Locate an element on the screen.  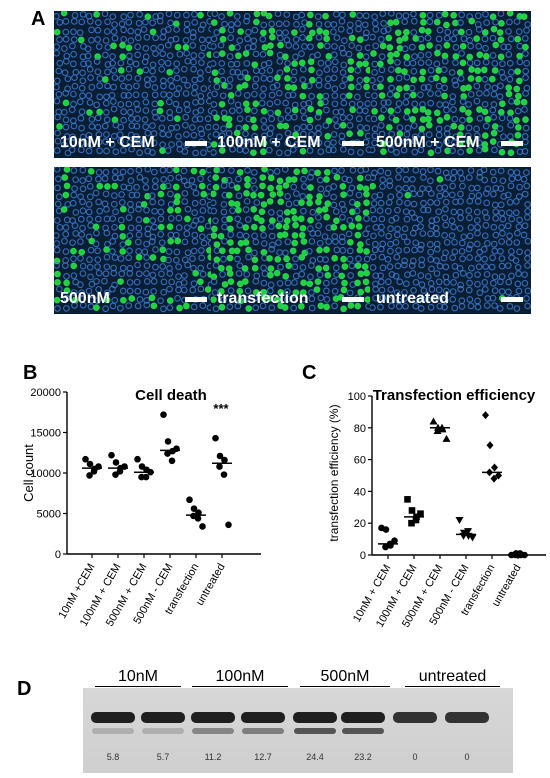
gel-group-bracket is located at coordinates (240, 686).